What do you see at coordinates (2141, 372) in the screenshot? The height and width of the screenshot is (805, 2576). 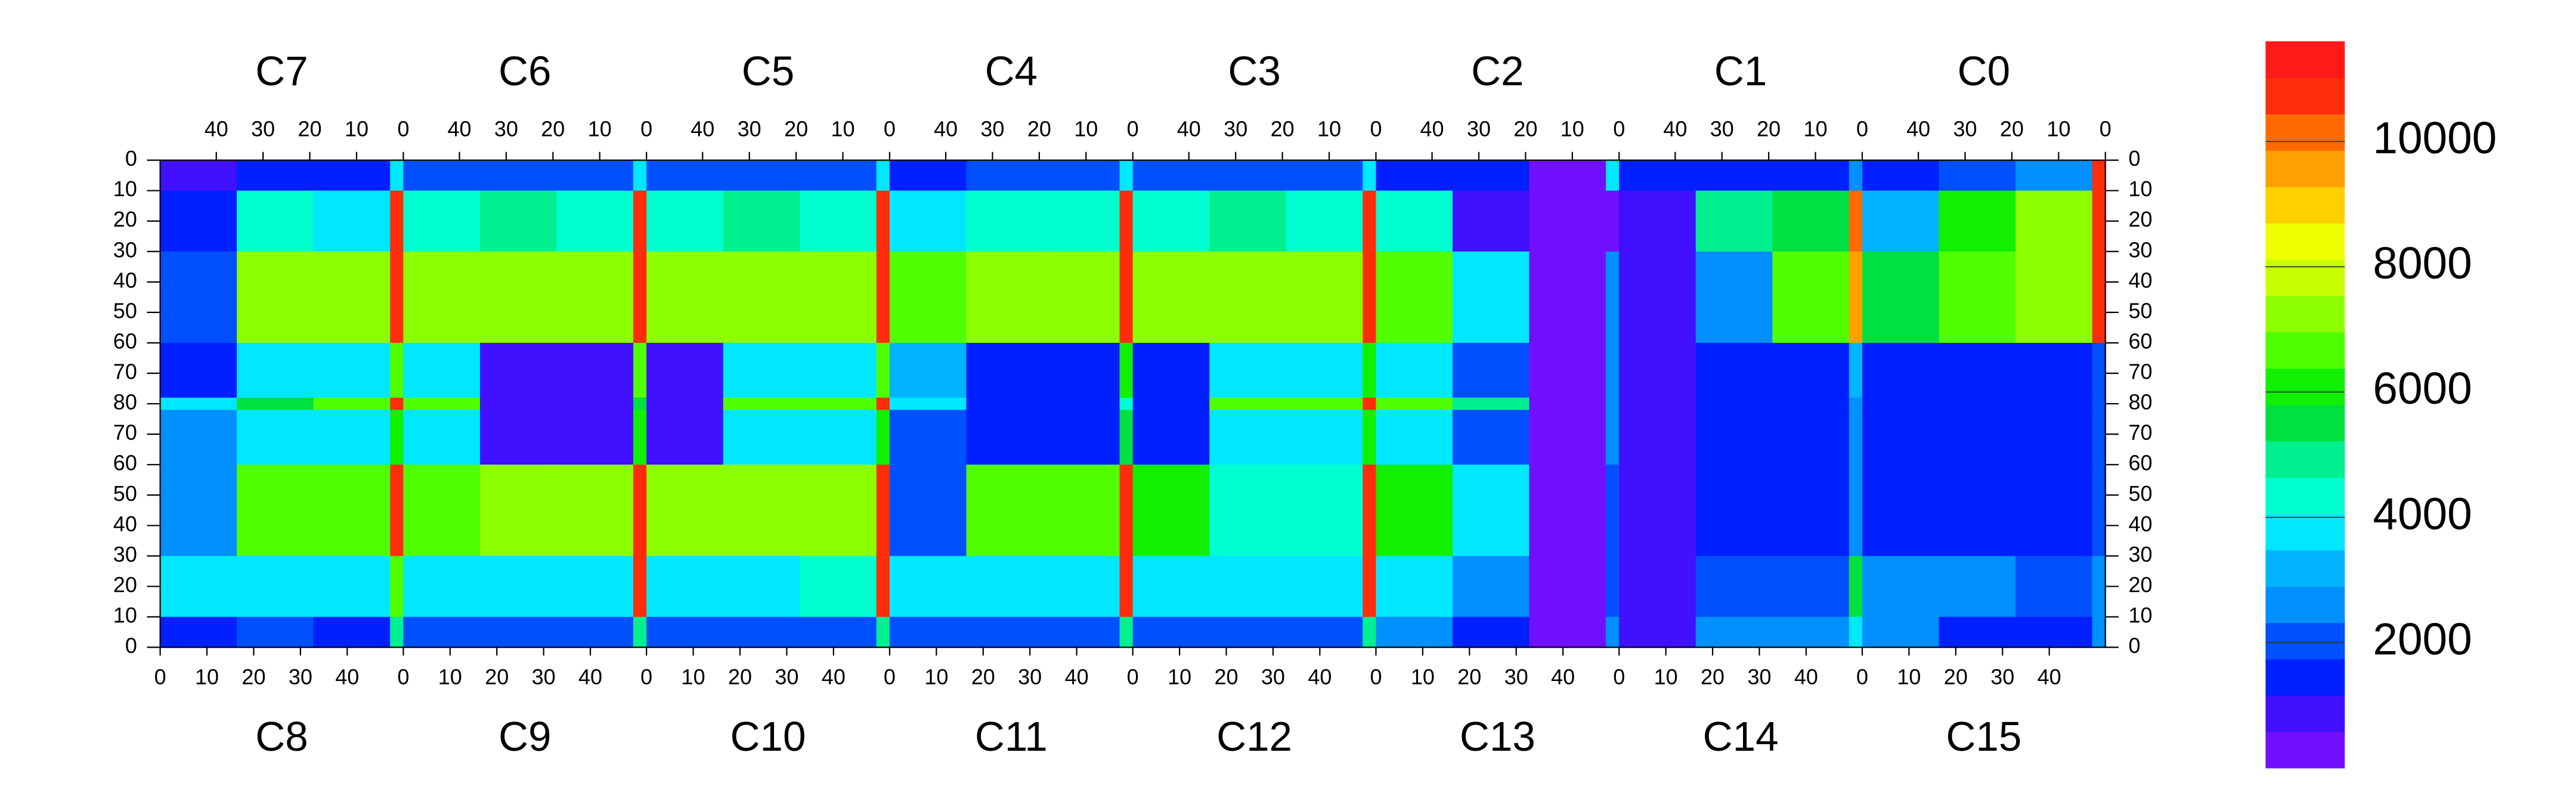 I see `y-tick-label: 70` at bounding box center [2141, 372].